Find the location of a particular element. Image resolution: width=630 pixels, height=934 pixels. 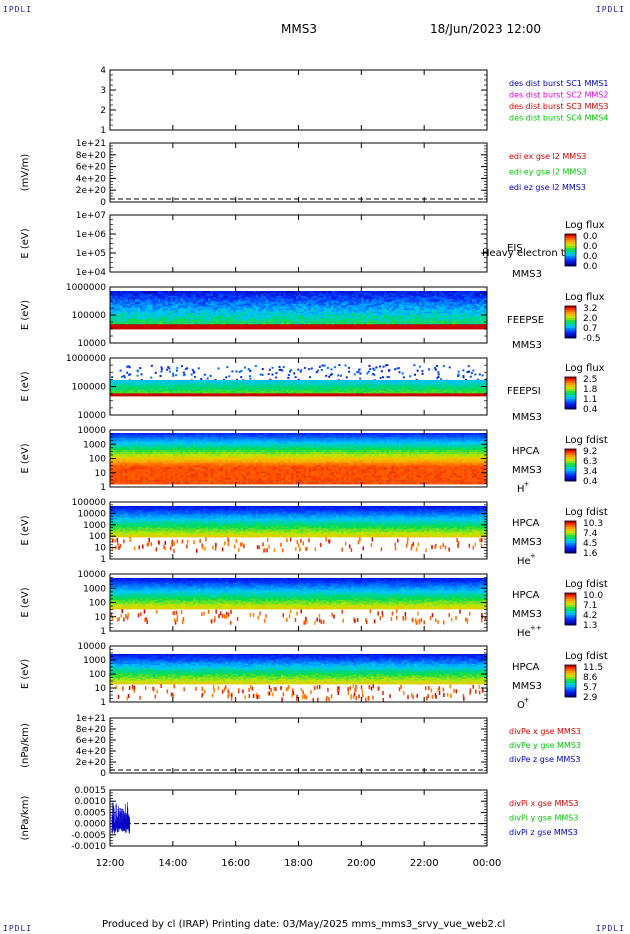

colorbar-frame is located at coordinates (570, 322).